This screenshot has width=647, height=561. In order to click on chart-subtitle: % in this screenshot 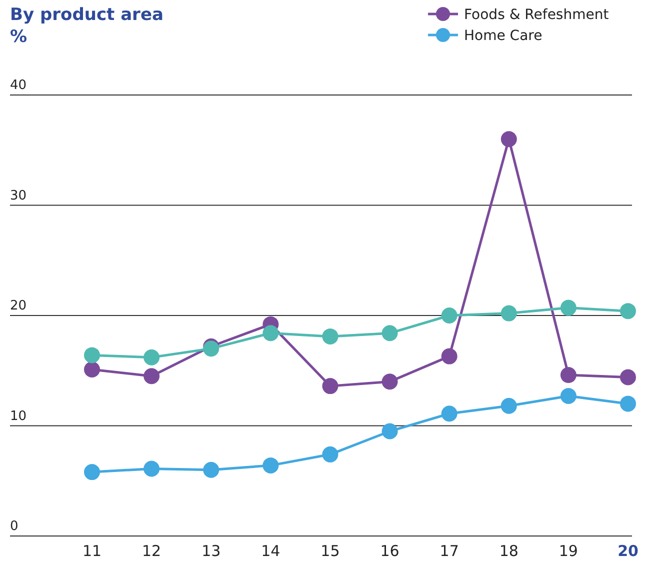, I will do `click(19, 37)`.